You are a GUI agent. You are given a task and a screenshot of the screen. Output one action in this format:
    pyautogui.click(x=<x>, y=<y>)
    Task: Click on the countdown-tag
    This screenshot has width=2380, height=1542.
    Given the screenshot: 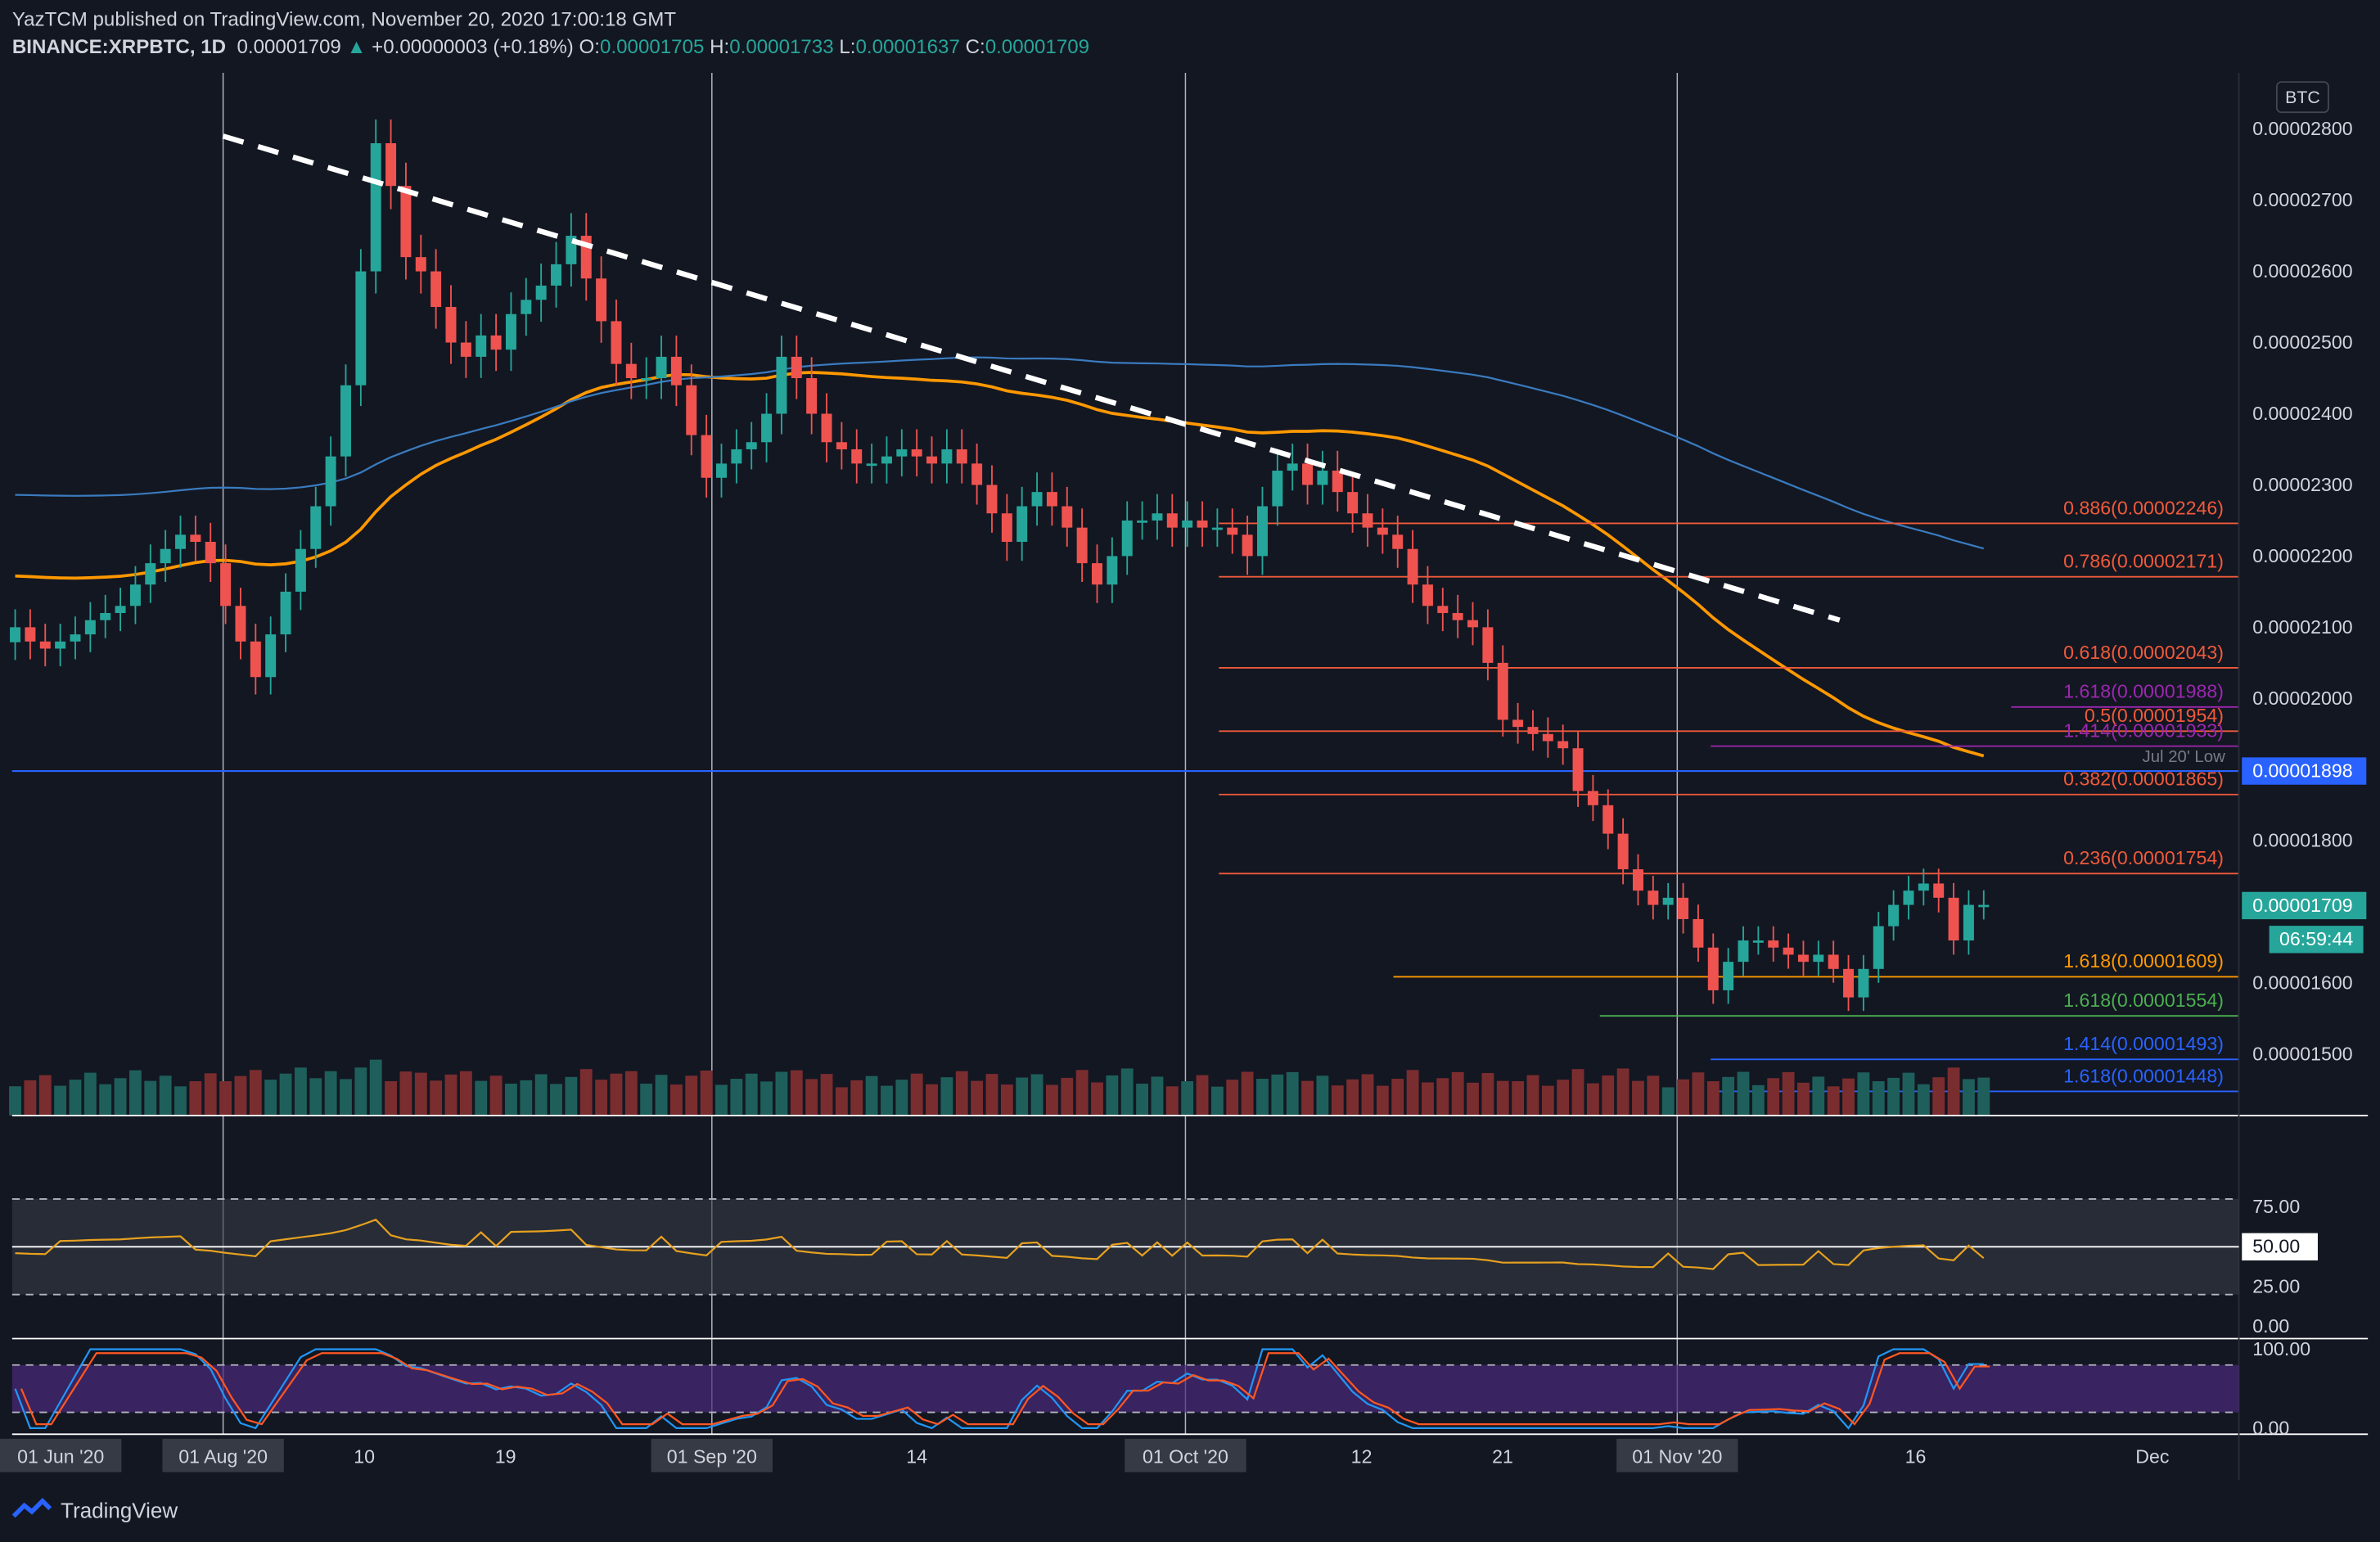 What is the action you would take?
    pyautogui.click(x=2316, y=940)
    